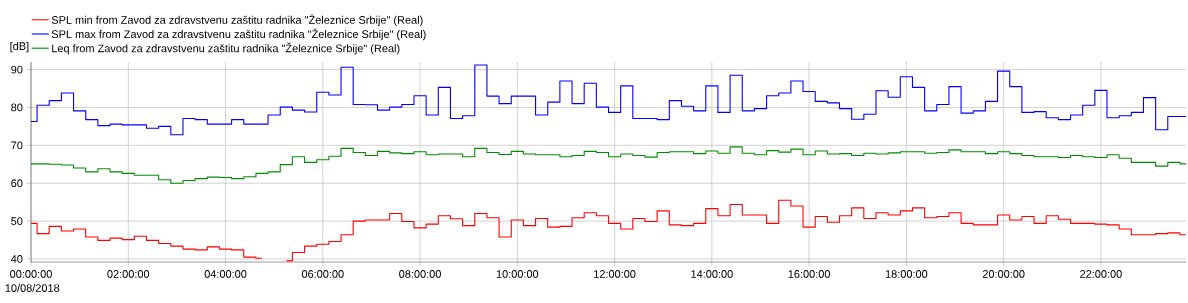  Describe the element at coordinates (17, 221) in the screenshot. I see `y-tick-label: 50` at that location.